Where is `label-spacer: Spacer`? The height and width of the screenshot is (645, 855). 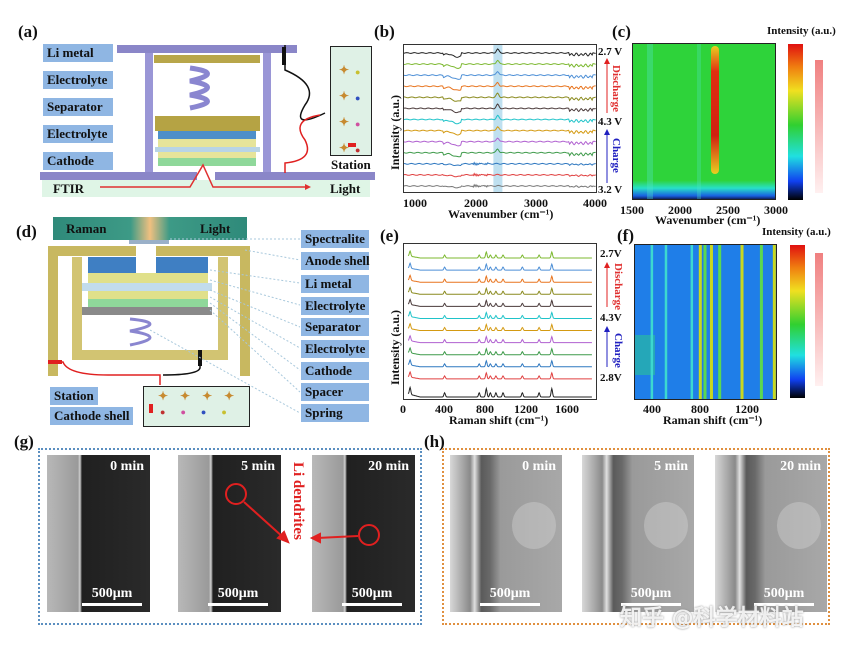 label-spacer: Spacer is located at coordinates (335, 392).